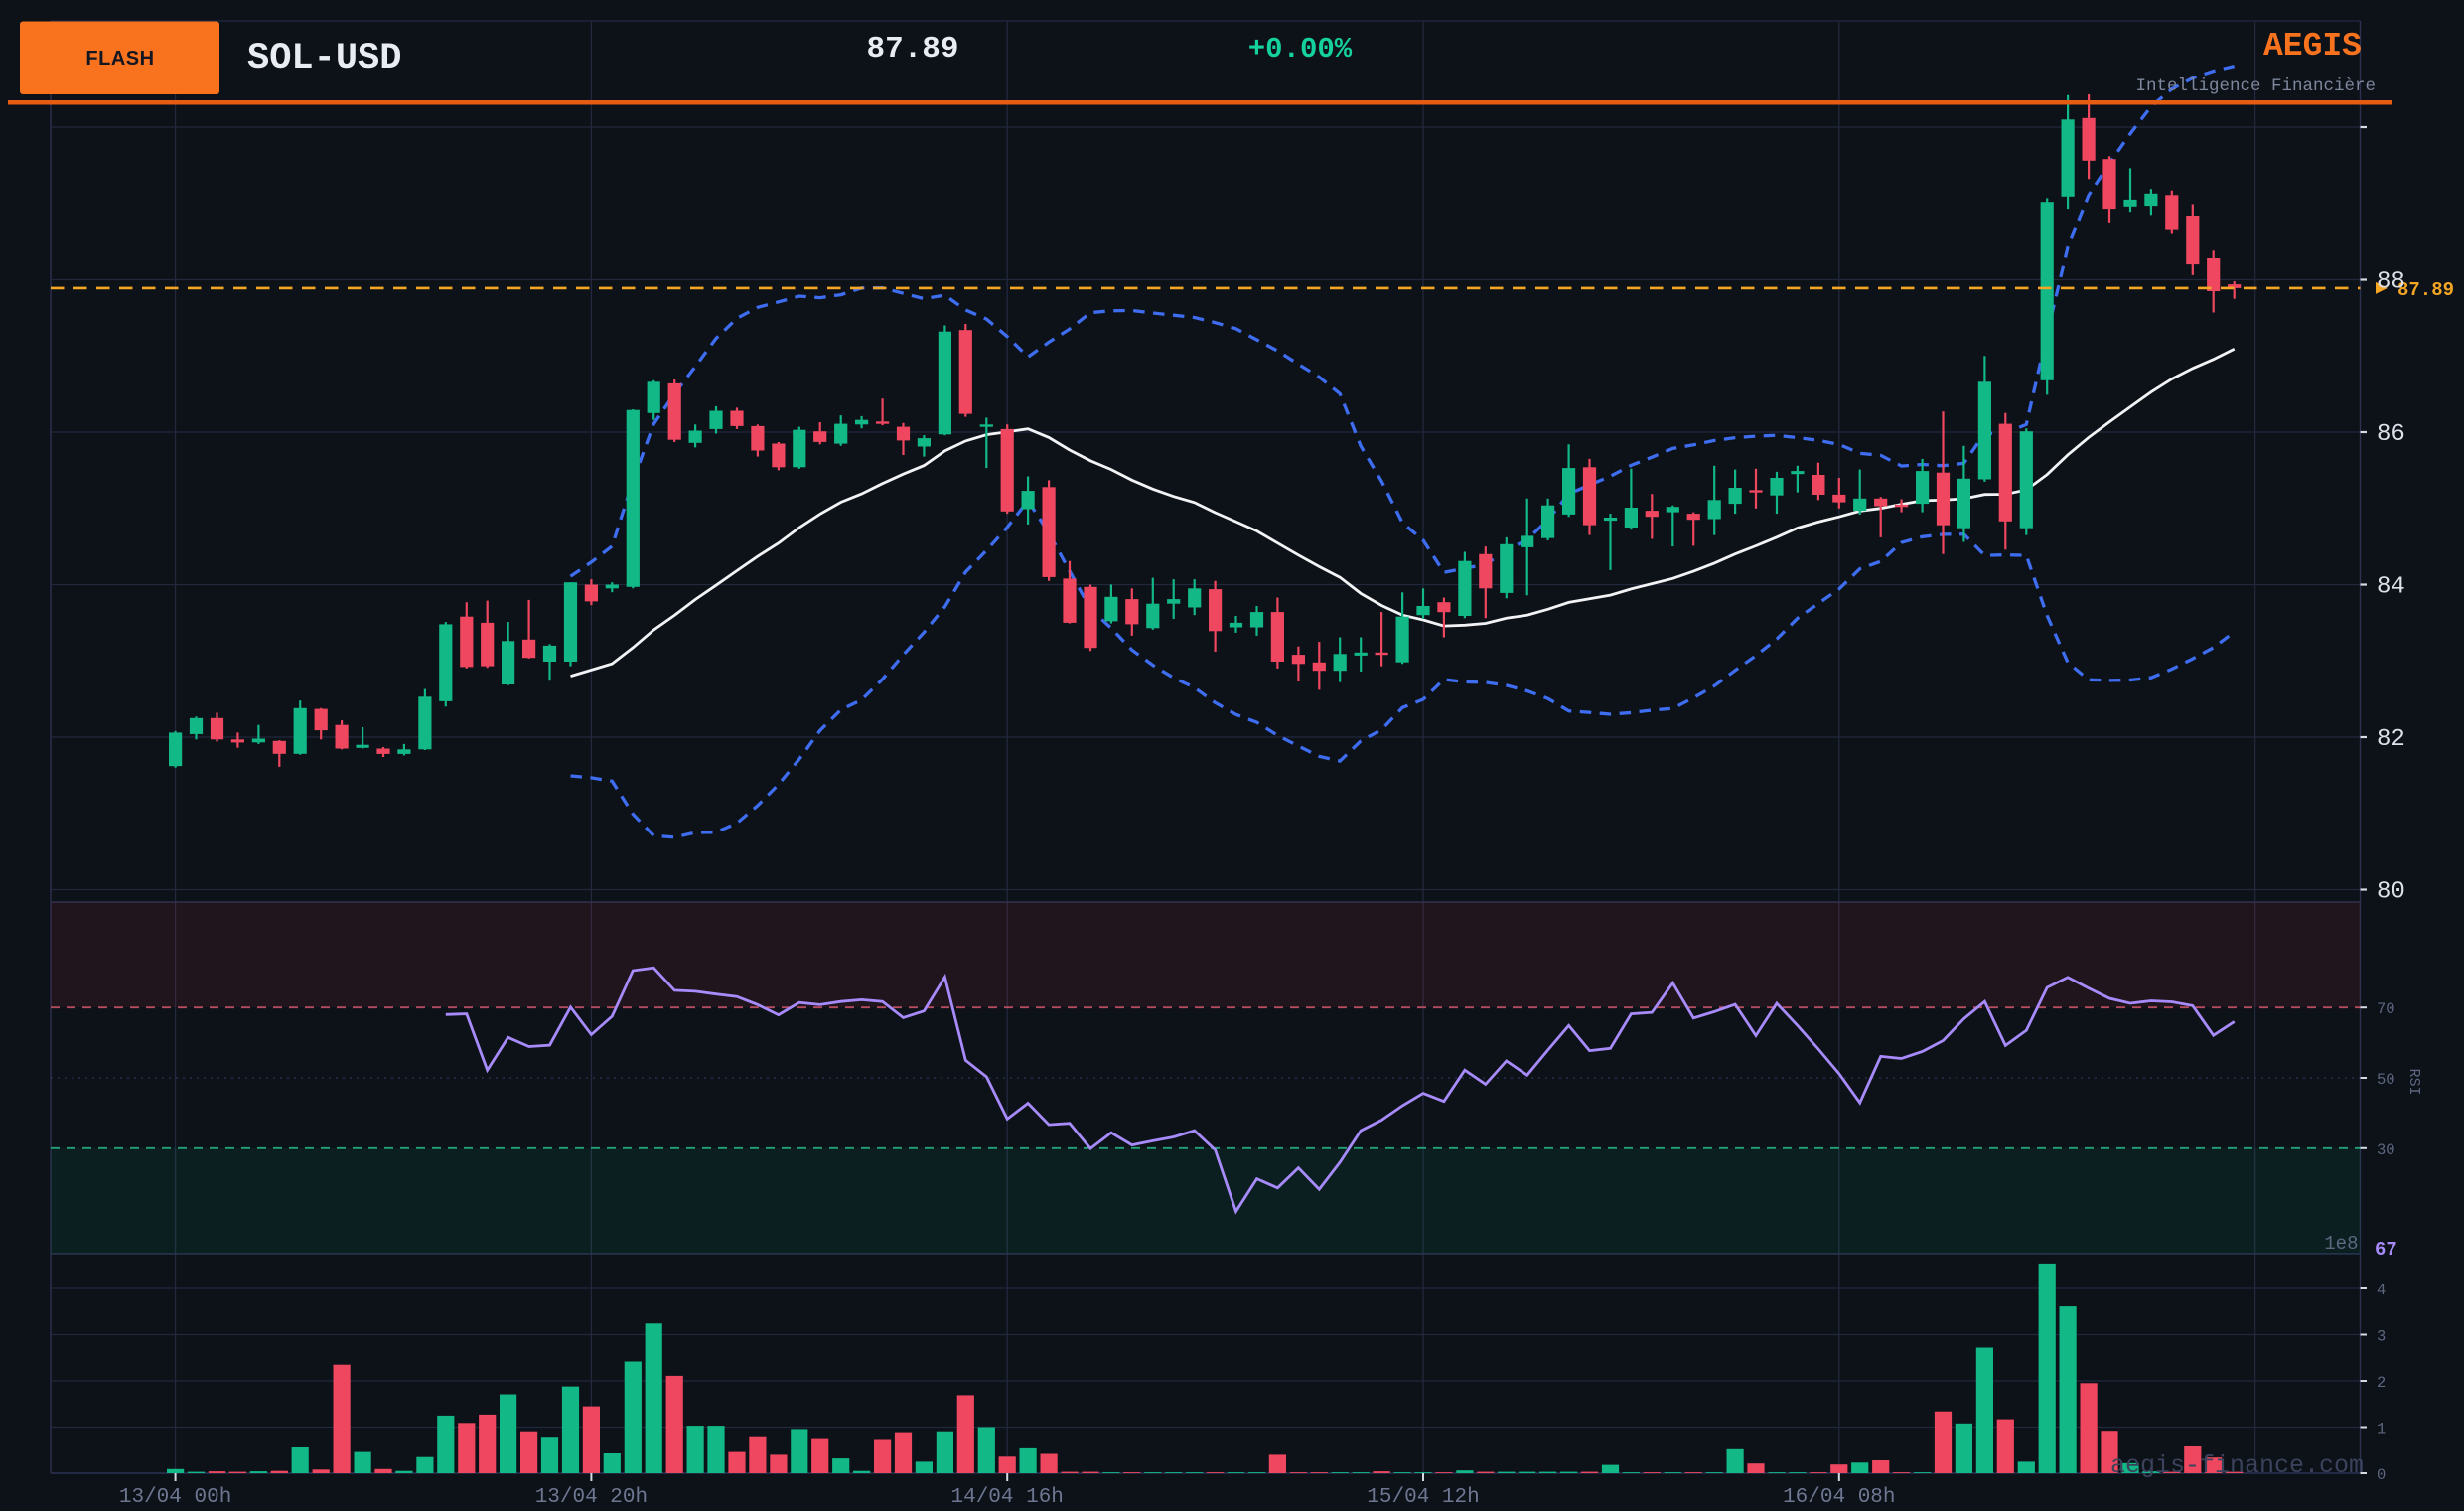 Image resolution: width=2464 pixels, height=1511 pixels. I want to click on svg-text: 16/04 08h, so click(1839, 1496).